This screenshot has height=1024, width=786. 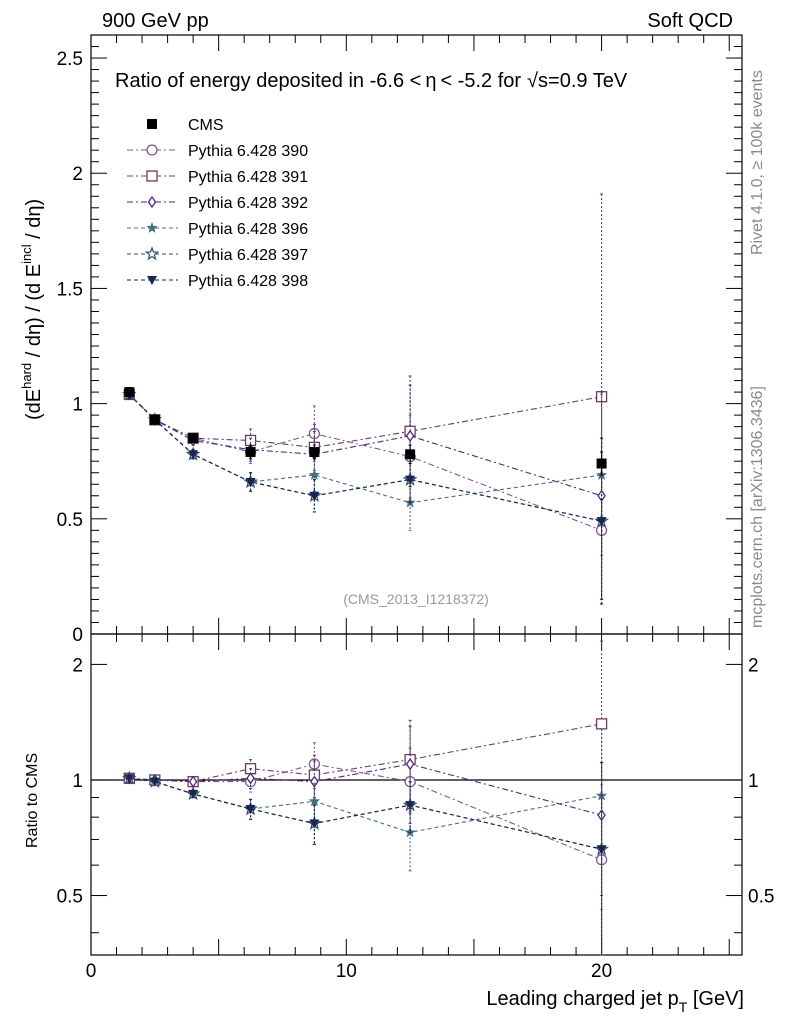 What do you see at coordinates (248, 151) in the screenshot?
I see `legend-label-p390: Pythia 6.428 390` at bounding box center [248, 151].